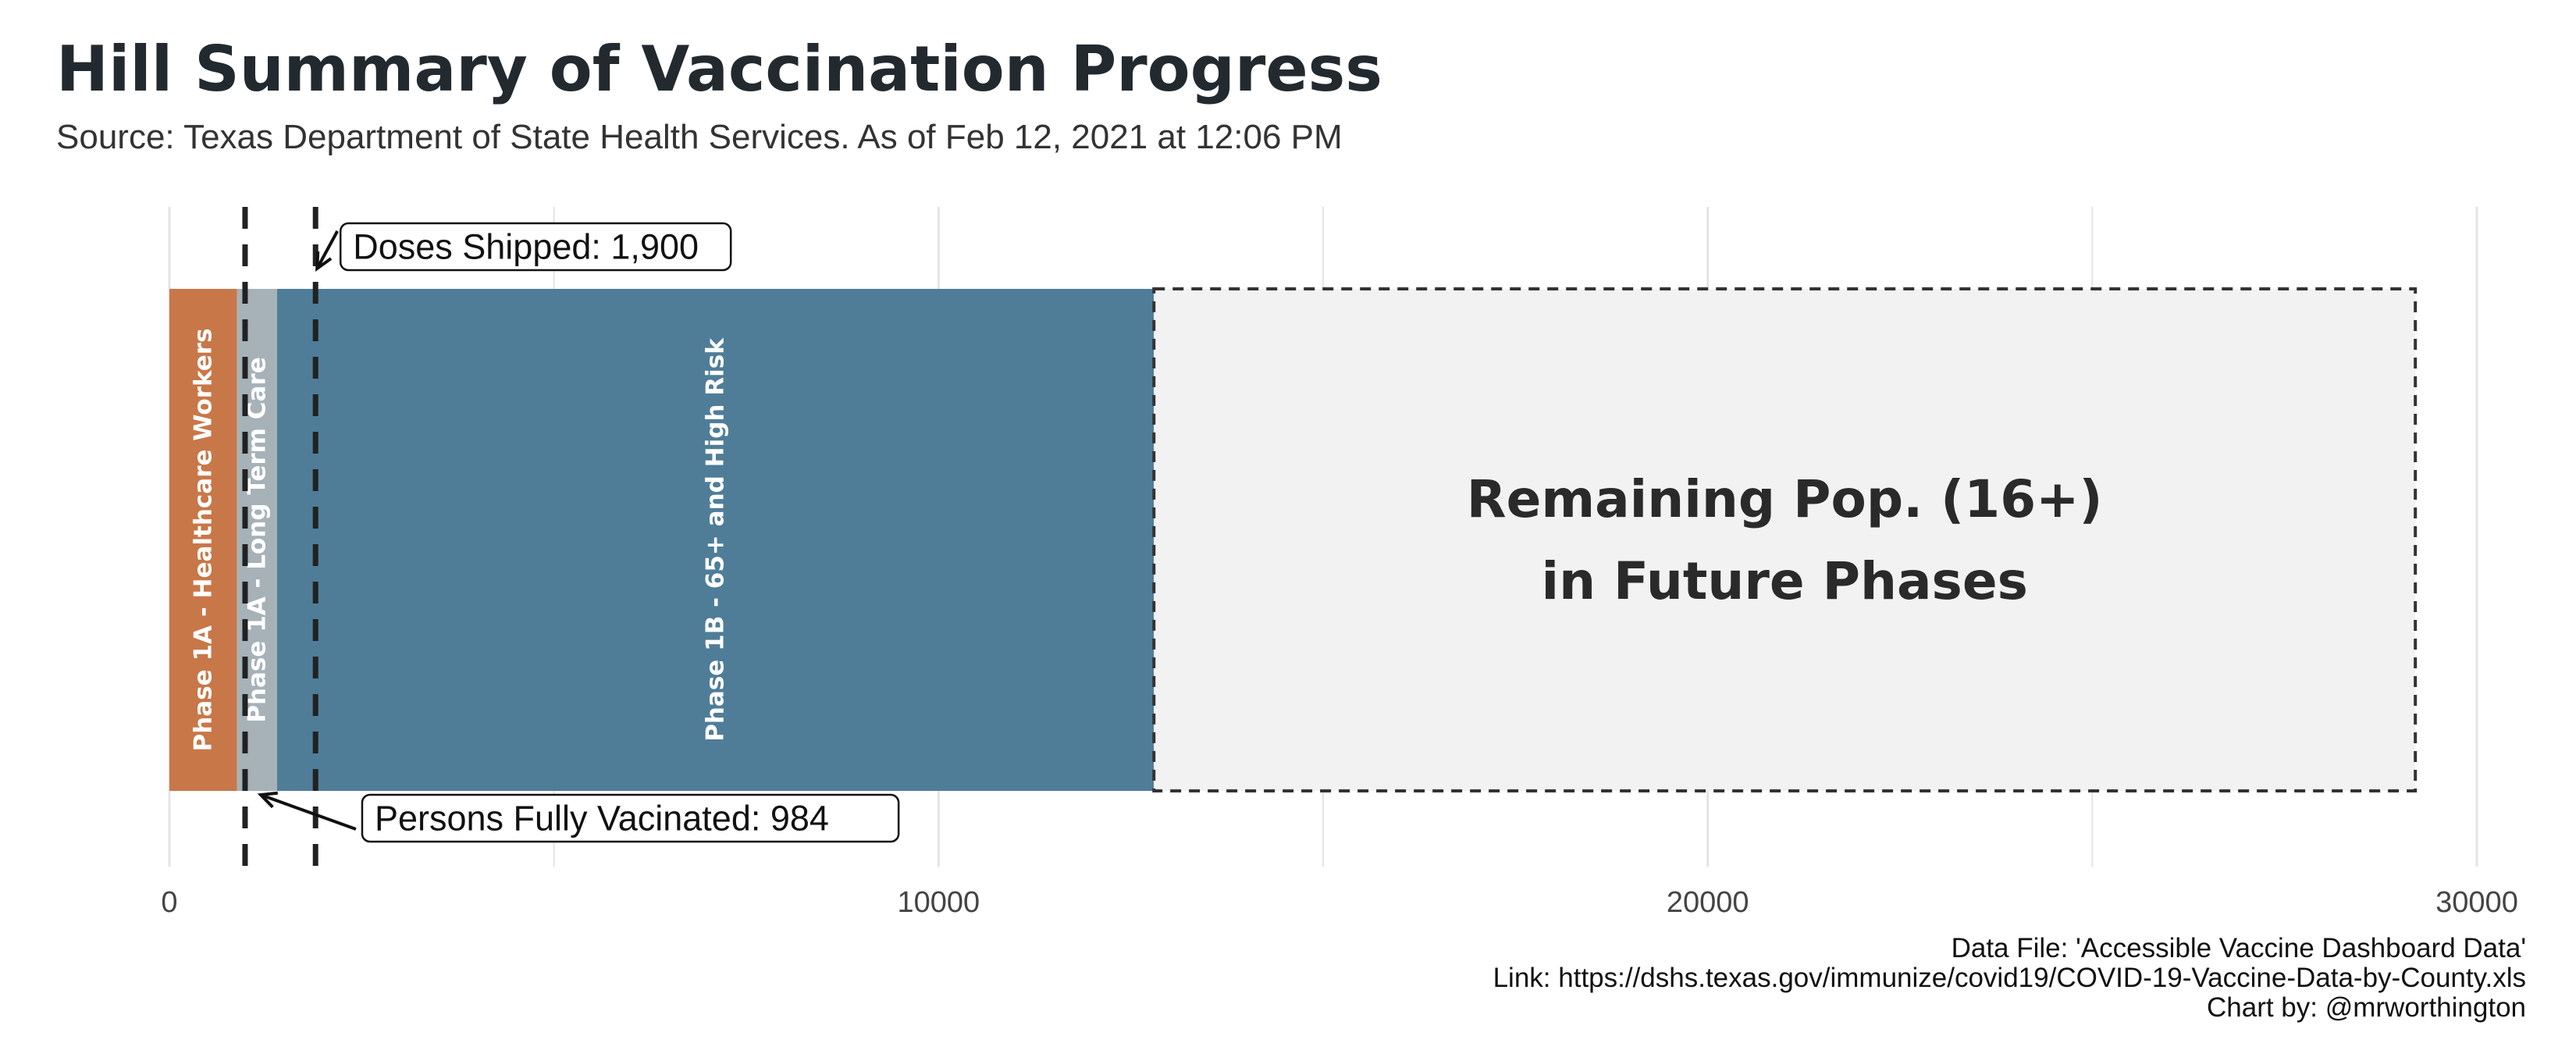 This screenshot has height=1054, width=2576. Describe the element at coordinates (1784, 581) in the screenshot. I see `remaining-label-line-1: in Future Phases` at that location.